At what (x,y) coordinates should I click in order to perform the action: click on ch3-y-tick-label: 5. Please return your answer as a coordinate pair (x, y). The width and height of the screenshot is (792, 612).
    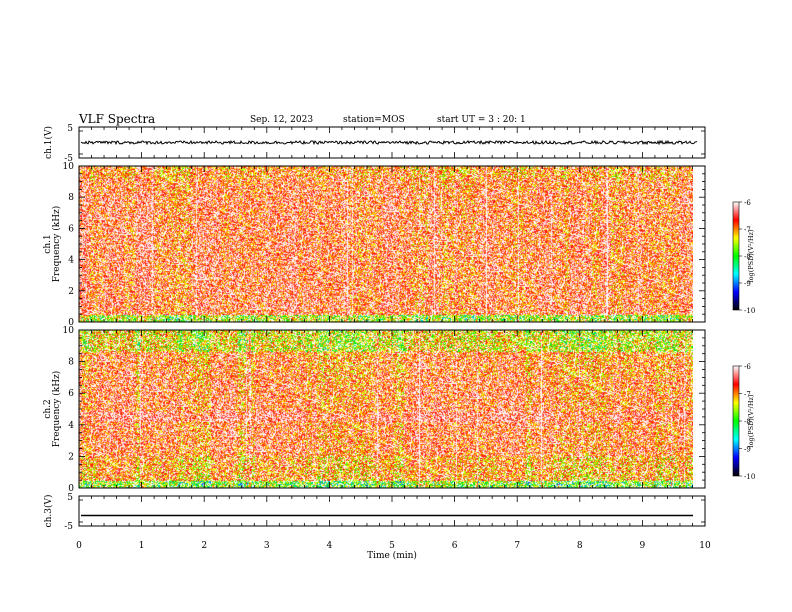
    Looking at the image, I should click on (70, 498).